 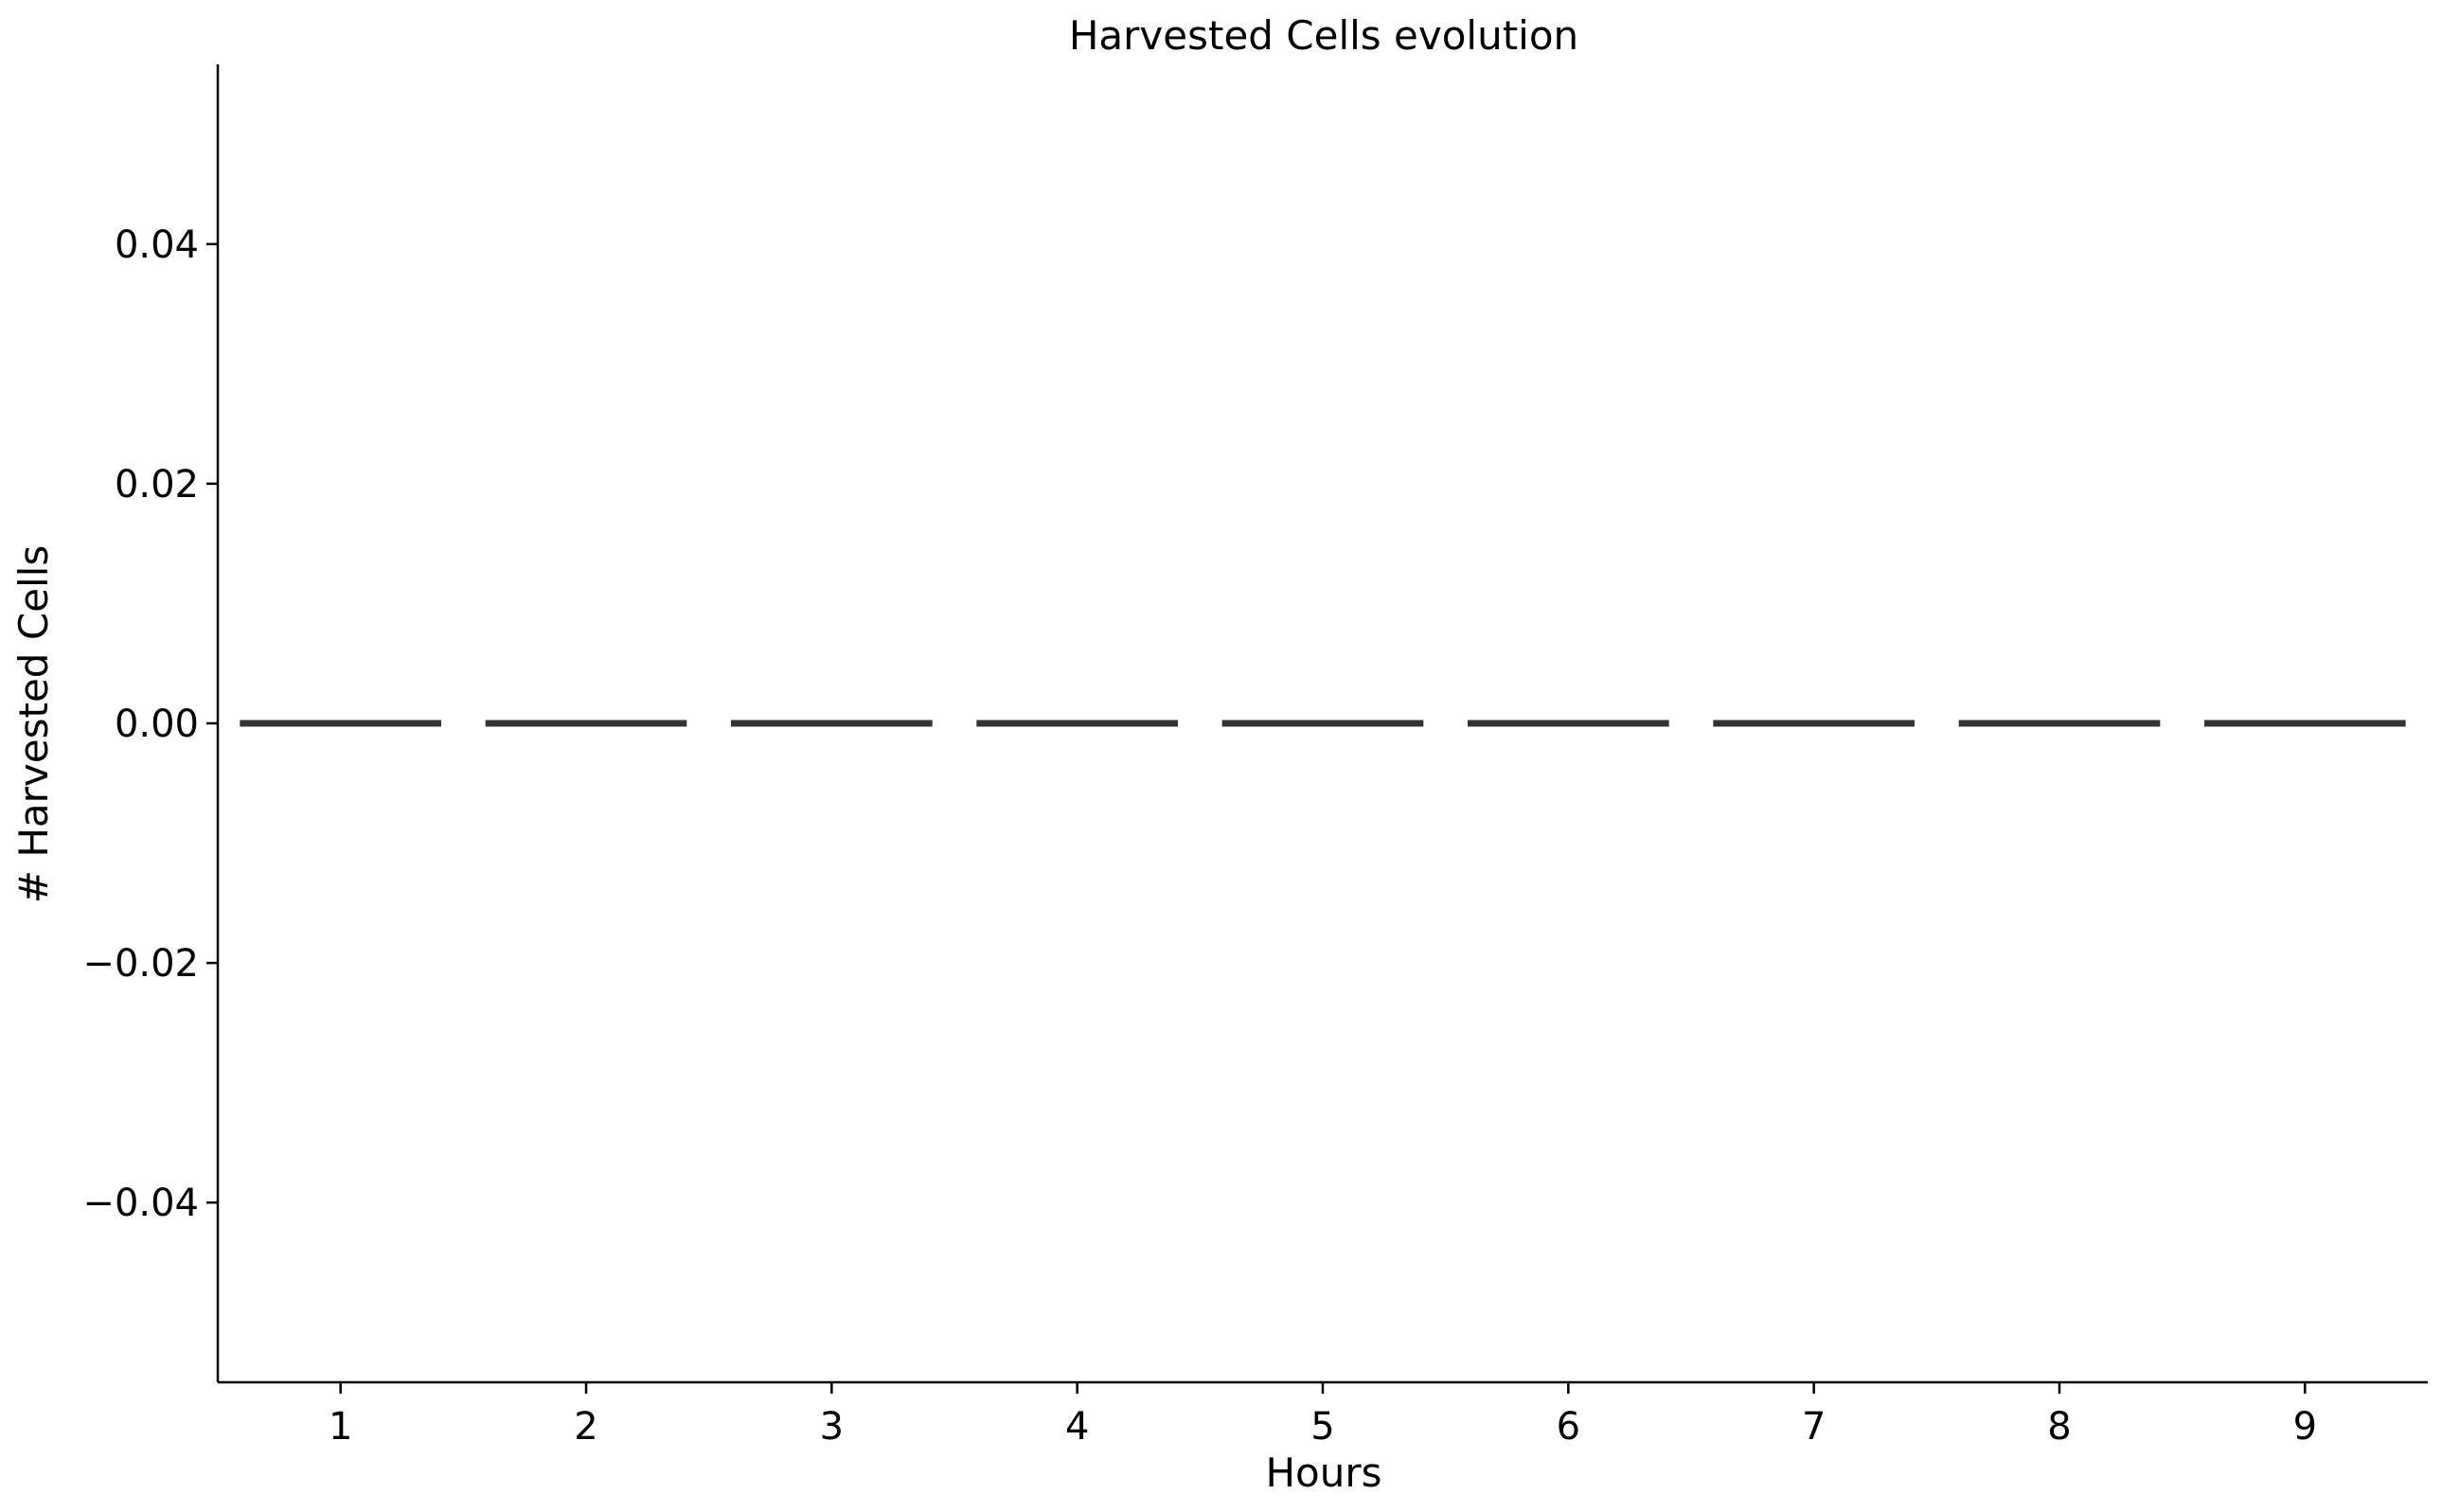 I want to click on x-tick-label: 3, so click(x=832, y=1427).